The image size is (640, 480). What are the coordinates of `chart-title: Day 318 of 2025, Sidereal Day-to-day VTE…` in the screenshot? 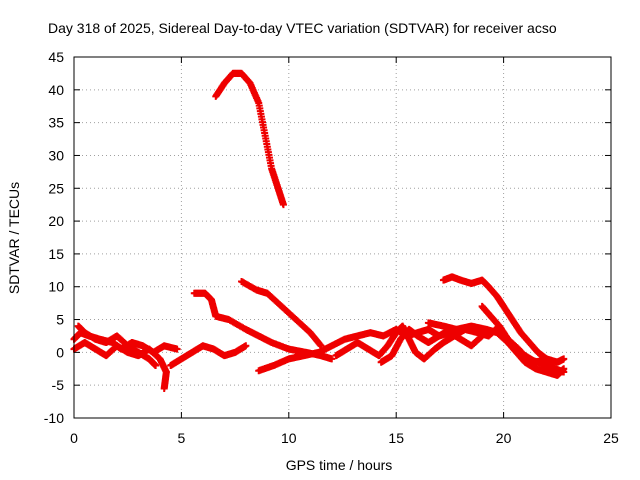 It's located at (302, 28).